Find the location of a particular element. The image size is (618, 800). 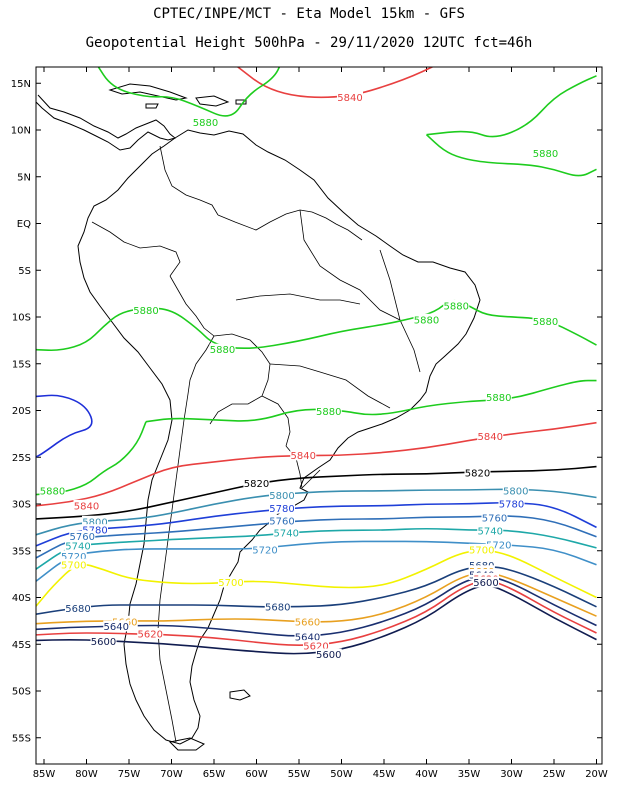

contour-label: 5820 is located at coordinates (256, 484).